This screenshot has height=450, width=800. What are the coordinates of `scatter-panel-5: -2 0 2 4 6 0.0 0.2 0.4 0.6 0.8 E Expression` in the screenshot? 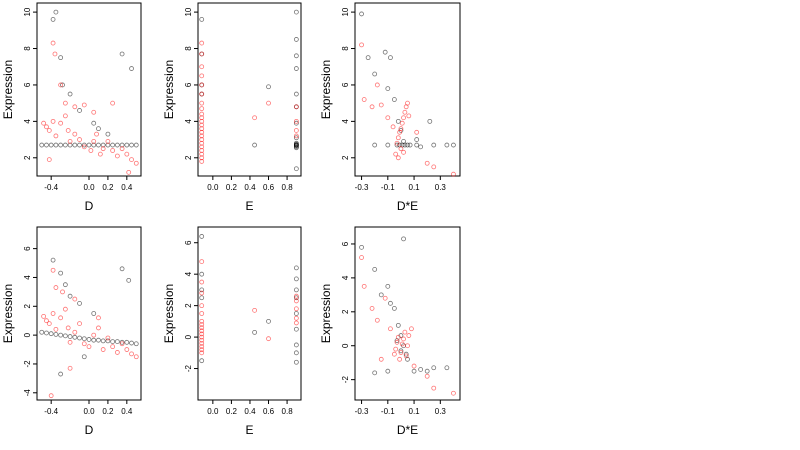 It's located at (232, 331).